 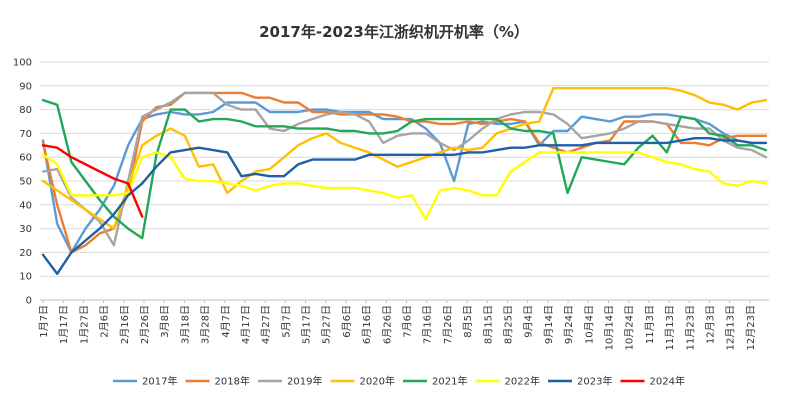 I want to click on x-tick-label: 10月4日, so click(x=589, y=324).